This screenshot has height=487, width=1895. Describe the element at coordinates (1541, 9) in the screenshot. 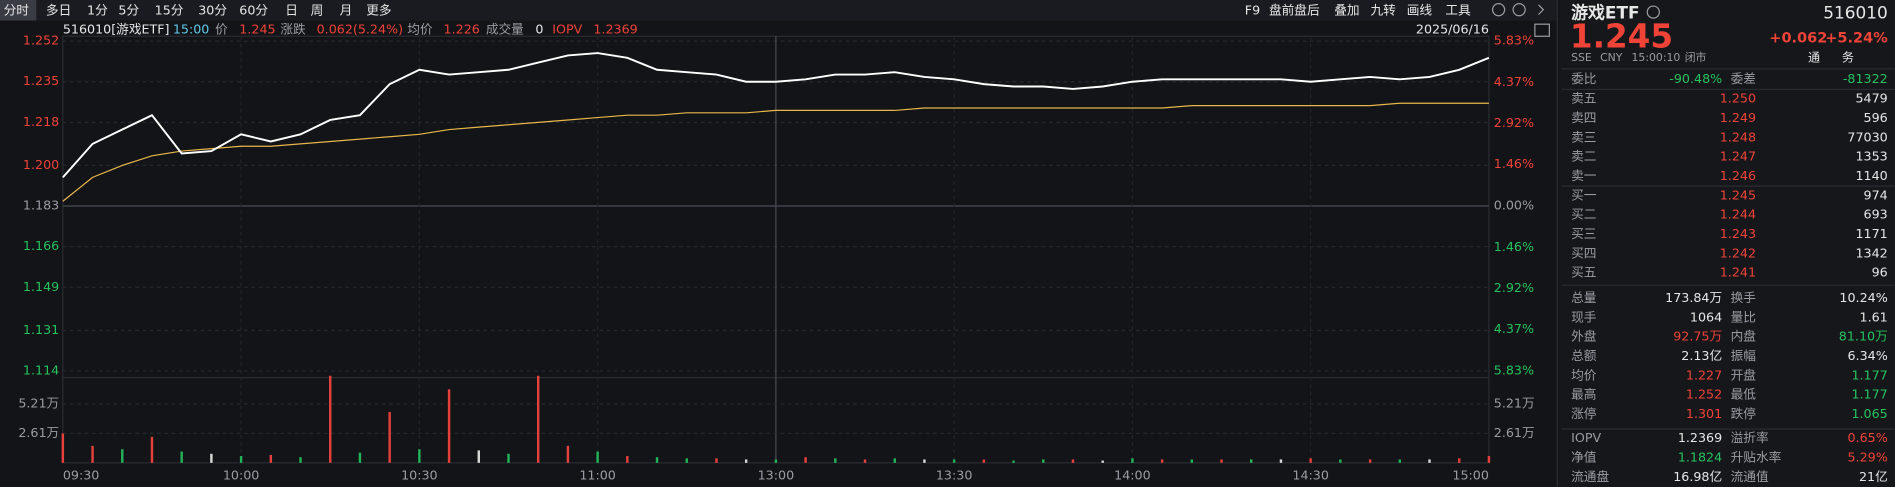

I see `collapse-icon` at that location.